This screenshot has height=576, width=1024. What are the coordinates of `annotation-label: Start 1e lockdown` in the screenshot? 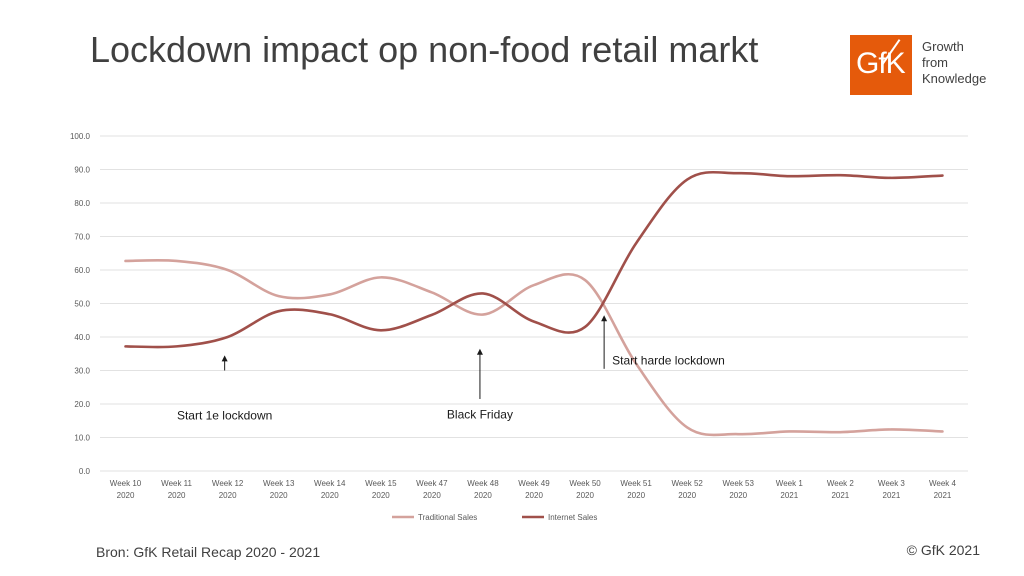 It's located at (224, 416).